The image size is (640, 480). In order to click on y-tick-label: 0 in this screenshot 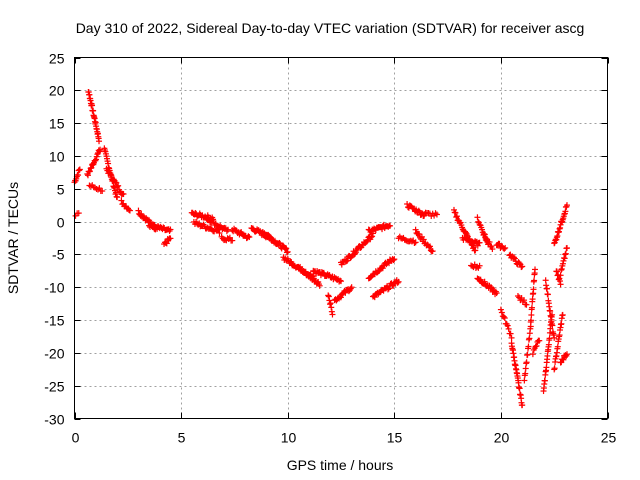, I will do `click(61, 223)`.